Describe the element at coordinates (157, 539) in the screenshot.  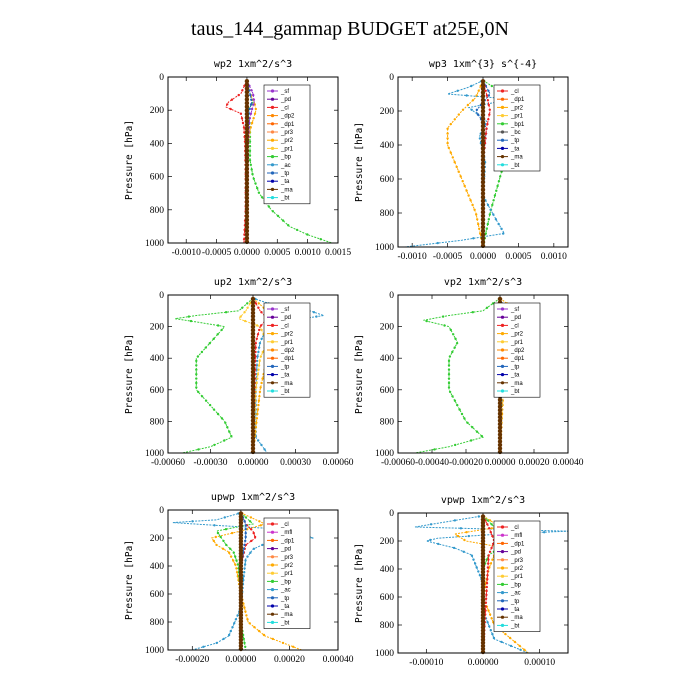
I see `y-tick-label: 200` at that location.